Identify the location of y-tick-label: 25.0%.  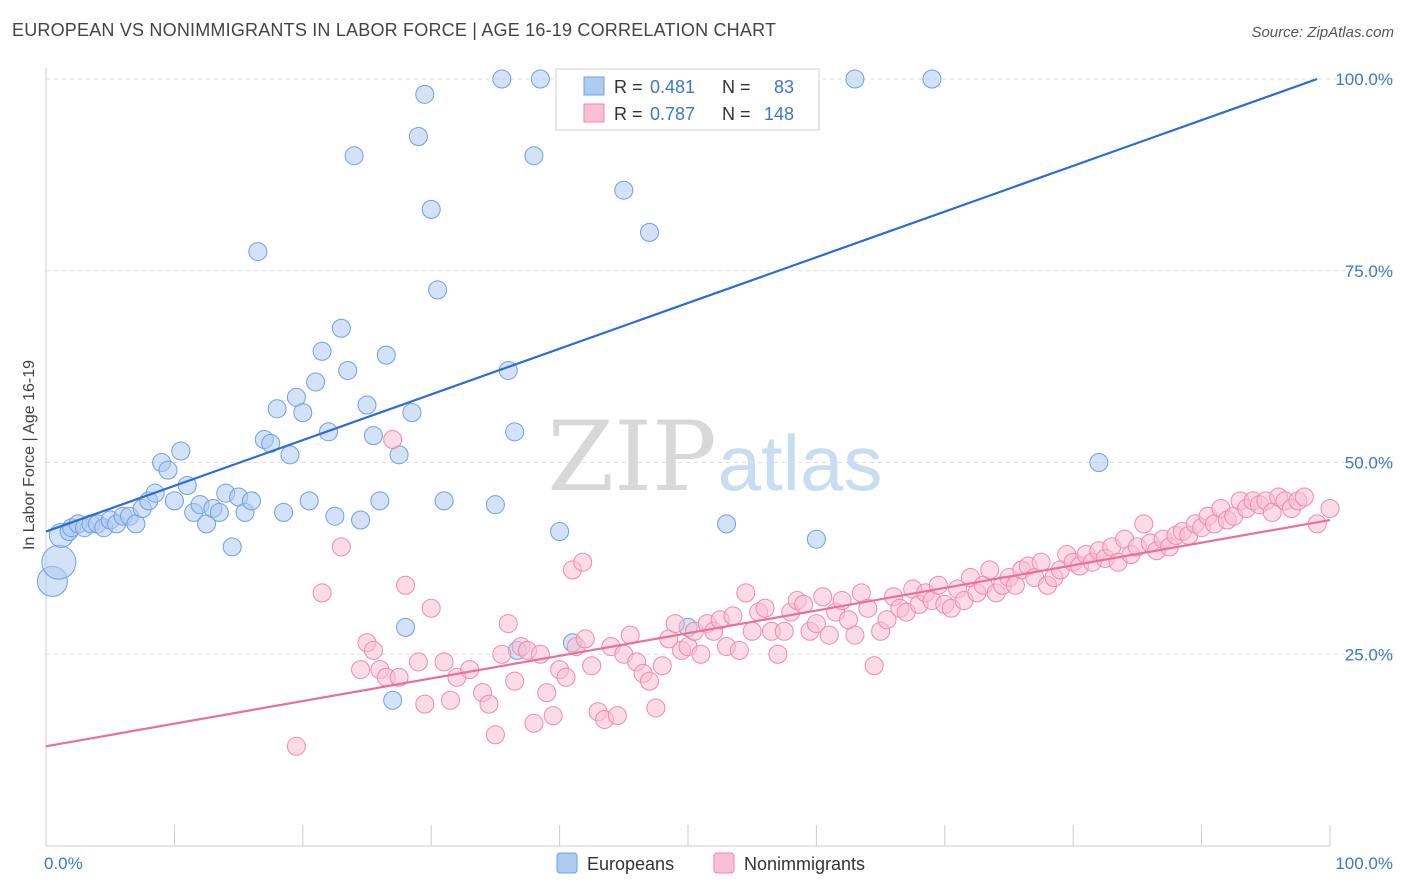
(1369, 654).